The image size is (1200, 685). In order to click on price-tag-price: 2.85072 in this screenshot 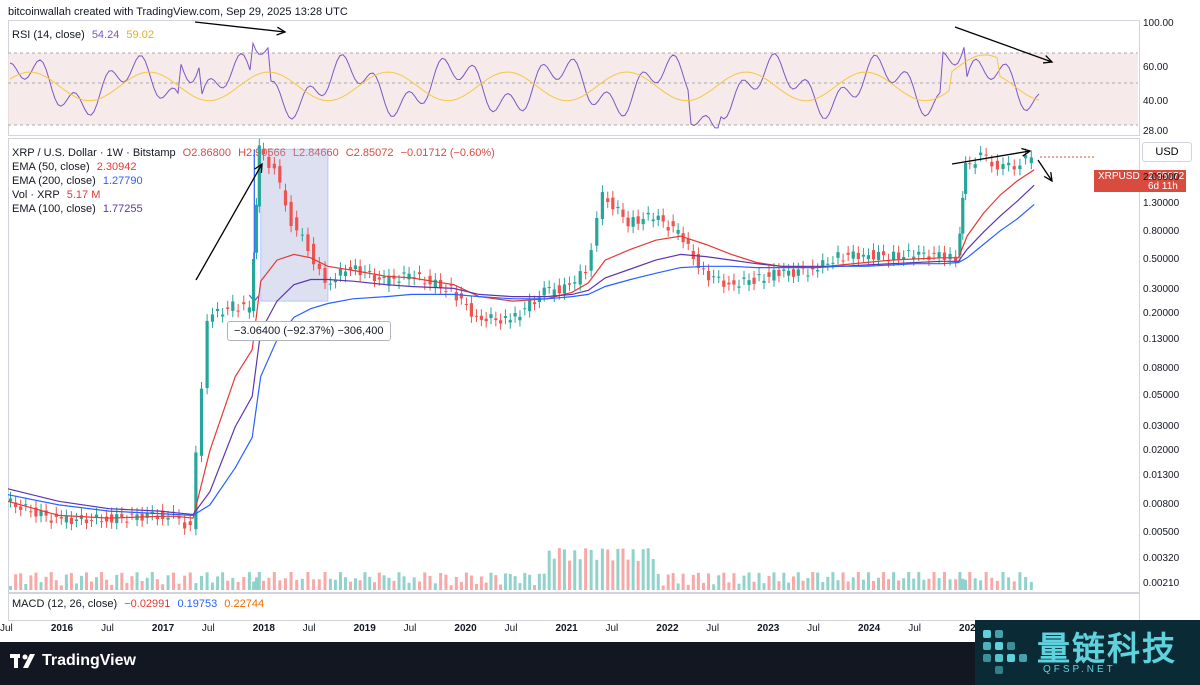, I will do `click(1166, 176)`.